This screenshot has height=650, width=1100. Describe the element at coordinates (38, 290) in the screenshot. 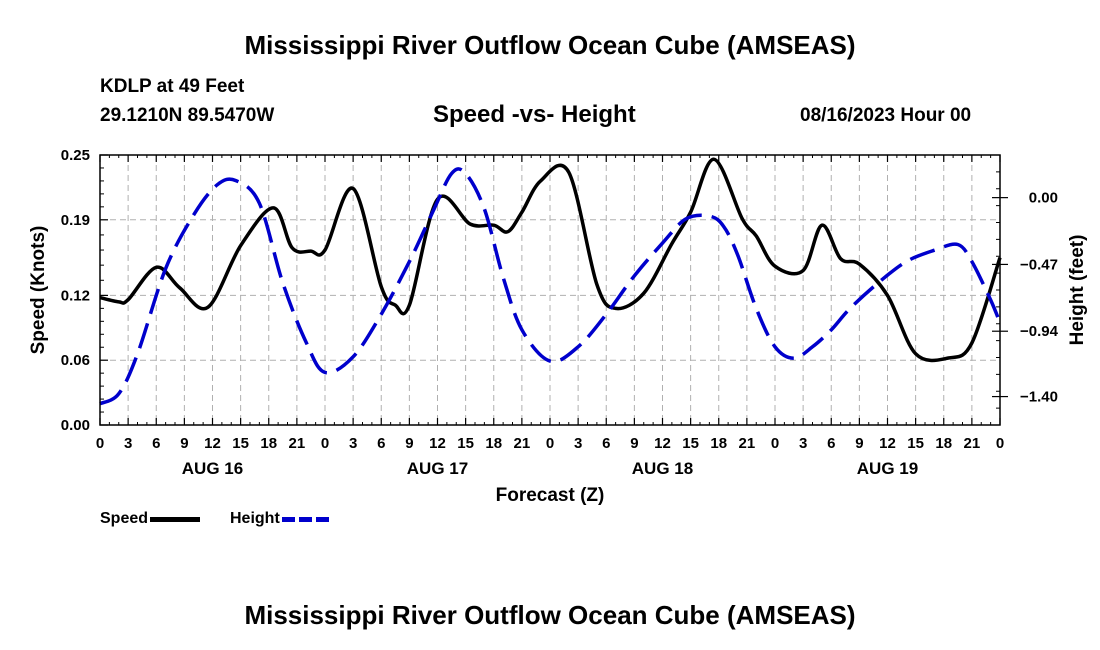

I see `left-axis-label: Speed (Knots)` at that location.